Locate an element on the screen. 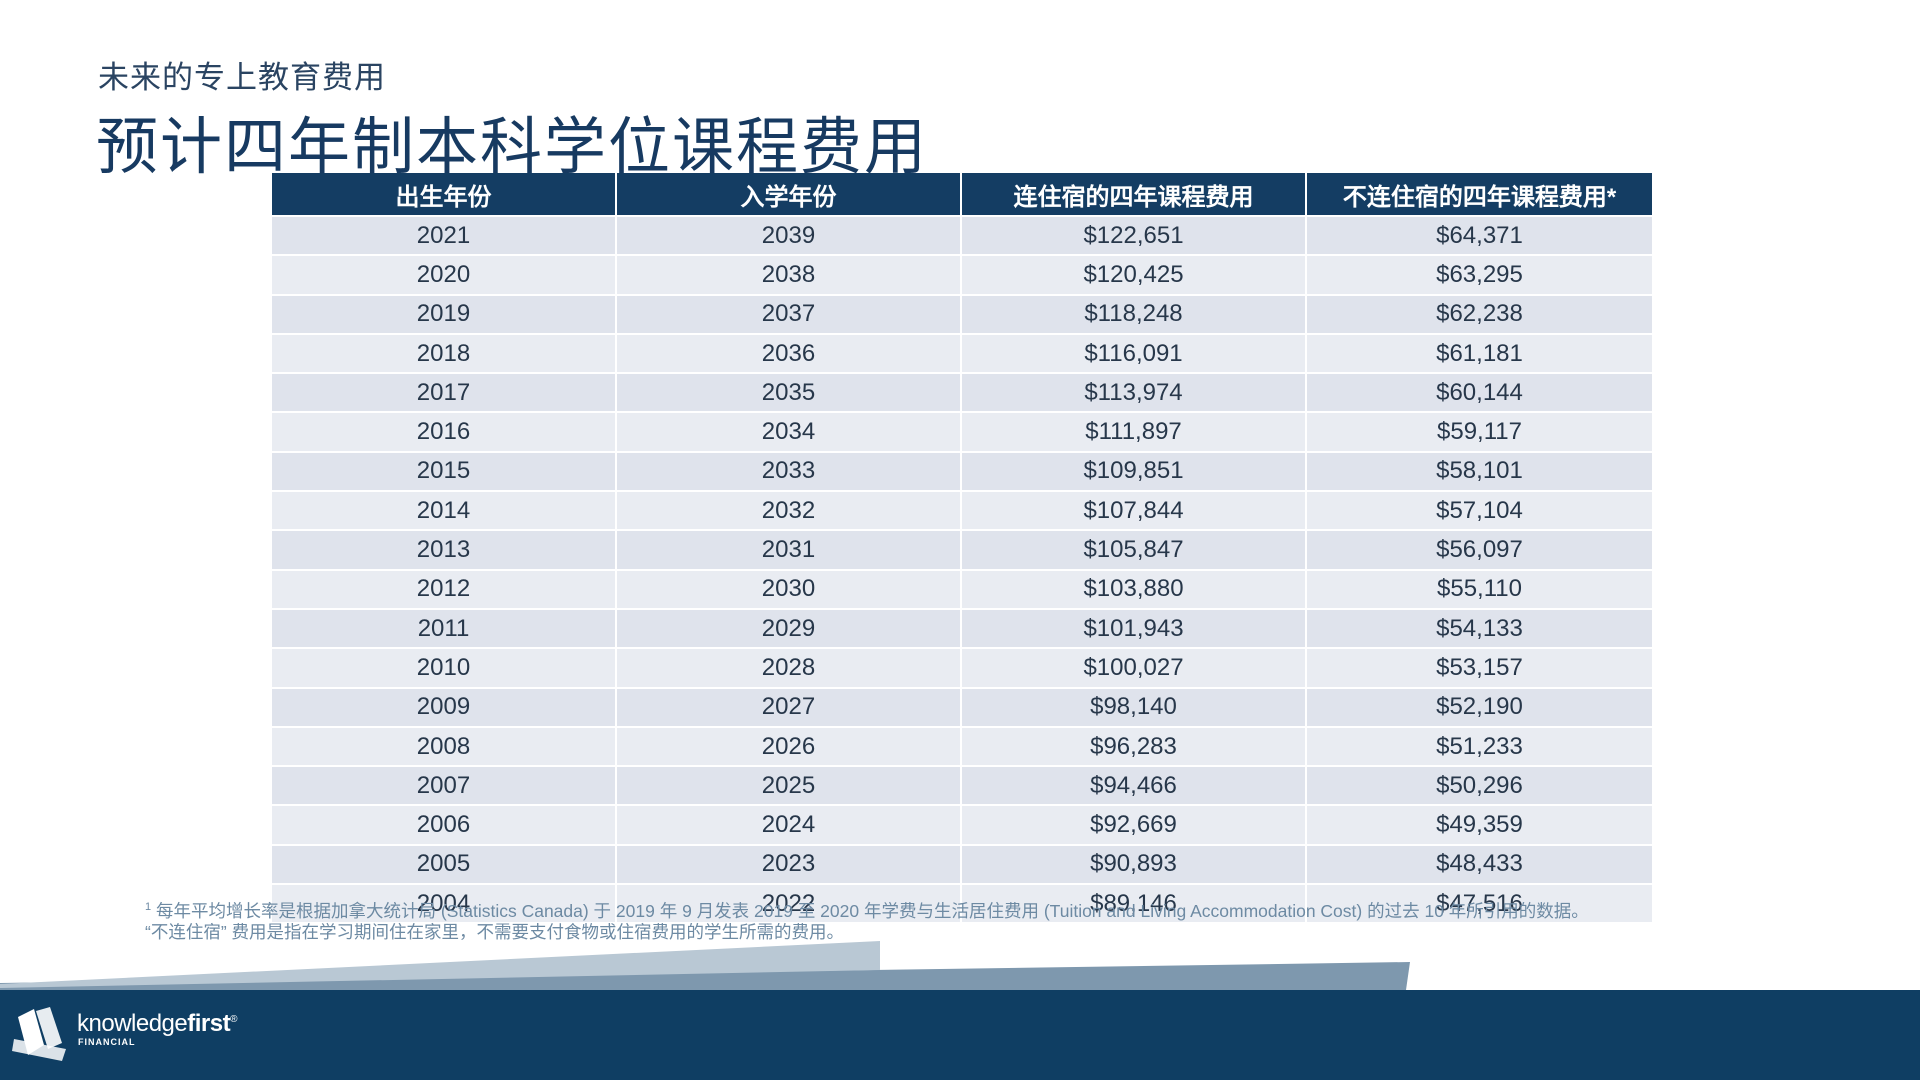 The image size is (1920, 1080). table-row: 2007 2025 $94,466 $50,296 is located at coordinates (962, 785).